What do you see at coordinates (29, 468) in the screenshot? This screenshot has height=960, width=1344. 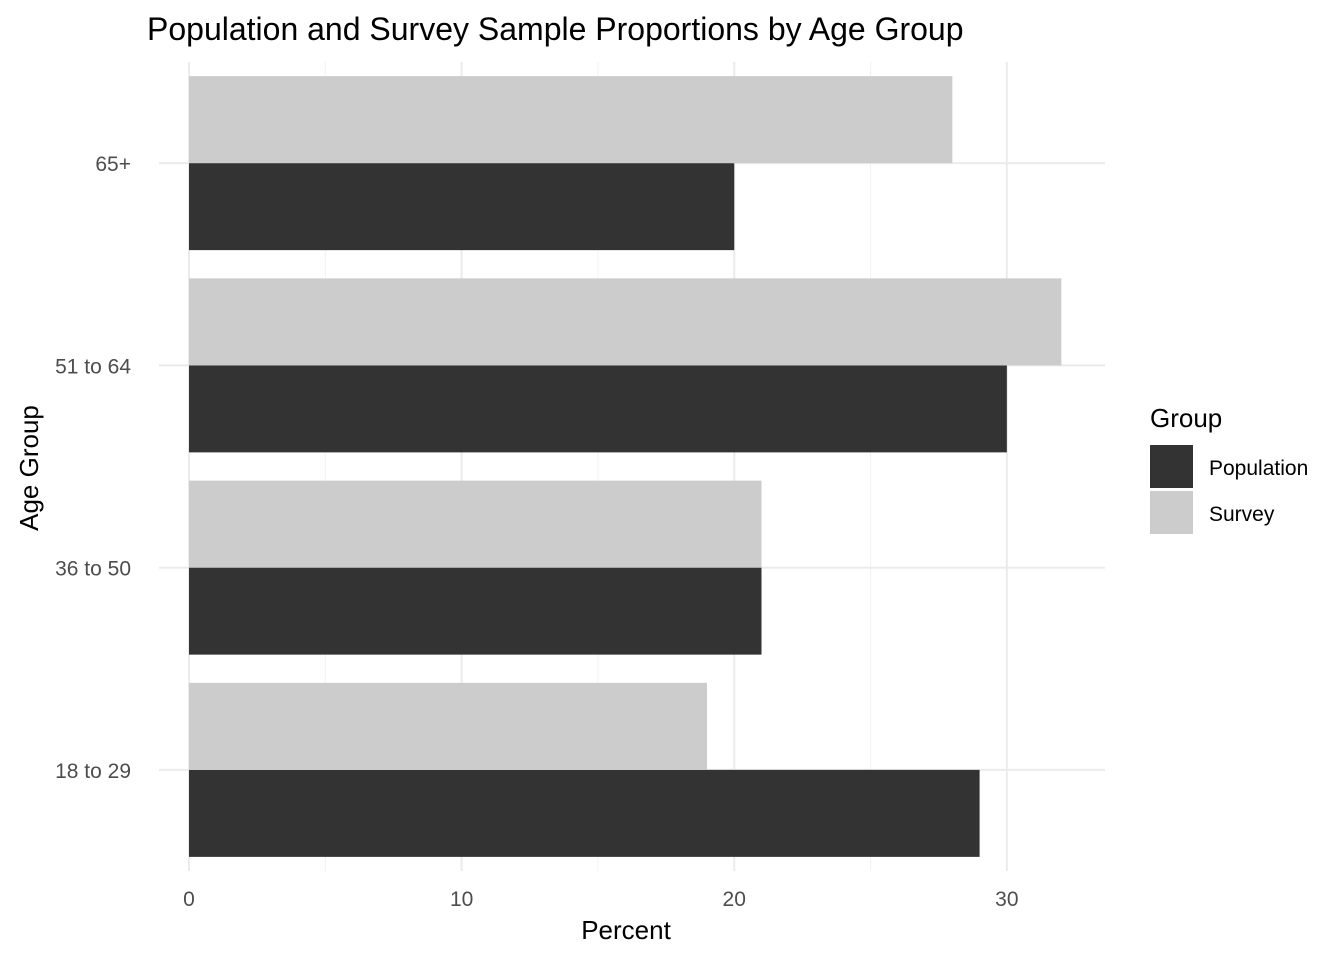 I see `y-axis-title: Age Group` at bounding box center [29, 468].